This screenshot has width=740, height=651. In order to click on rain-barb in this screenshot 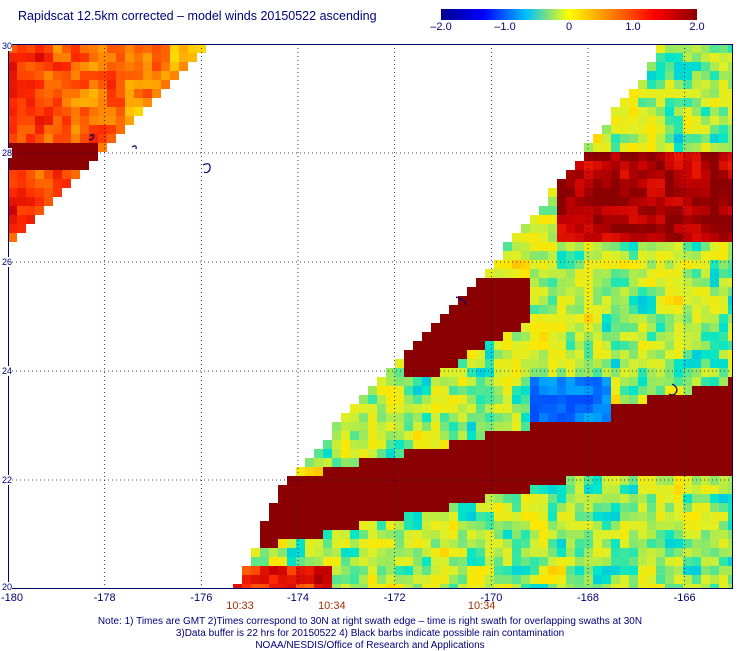, I will do `click(461, 301)`.